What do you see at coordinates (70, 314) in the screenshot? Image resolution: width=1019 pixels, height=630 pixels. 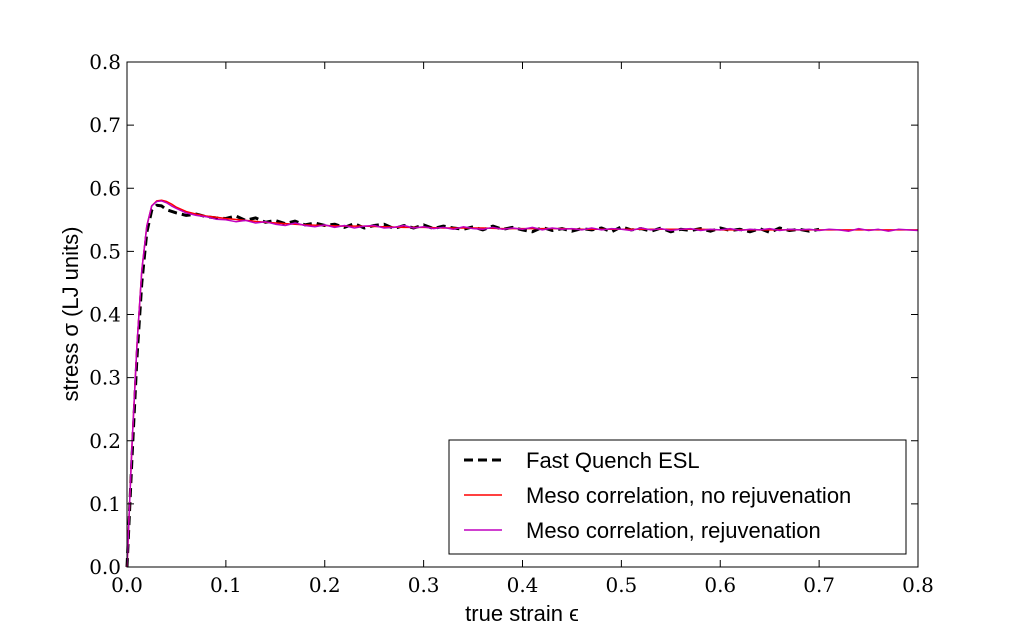 I see `y-axis-label: stress σ (LJ units)` at bounding box center [70, 314].